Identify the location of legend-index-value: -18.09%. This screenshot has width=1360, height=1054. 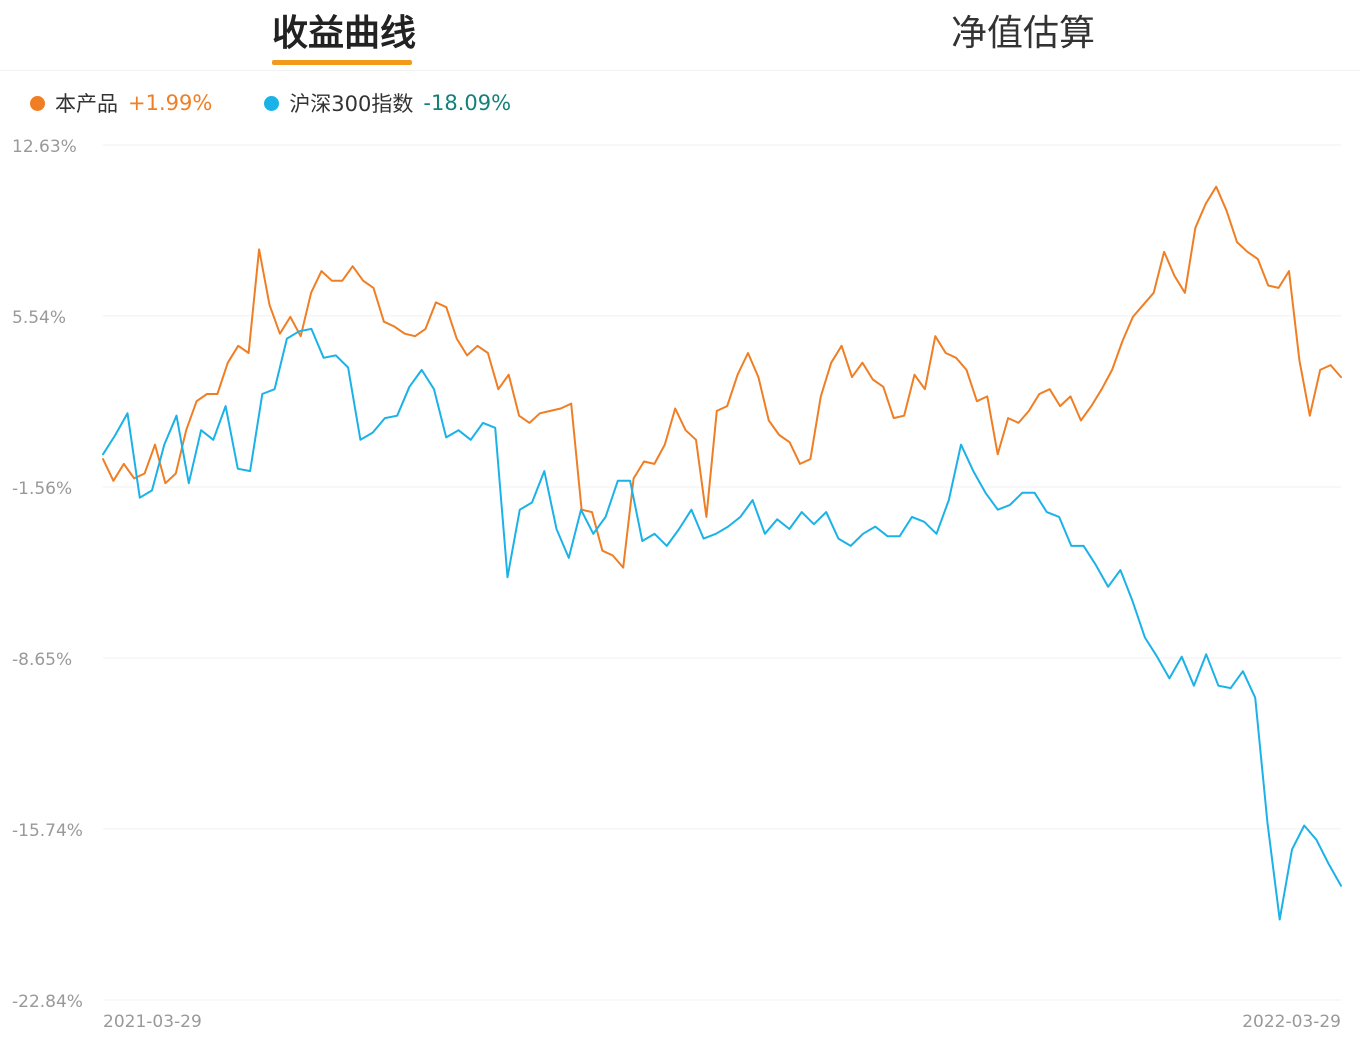
(467, 103).